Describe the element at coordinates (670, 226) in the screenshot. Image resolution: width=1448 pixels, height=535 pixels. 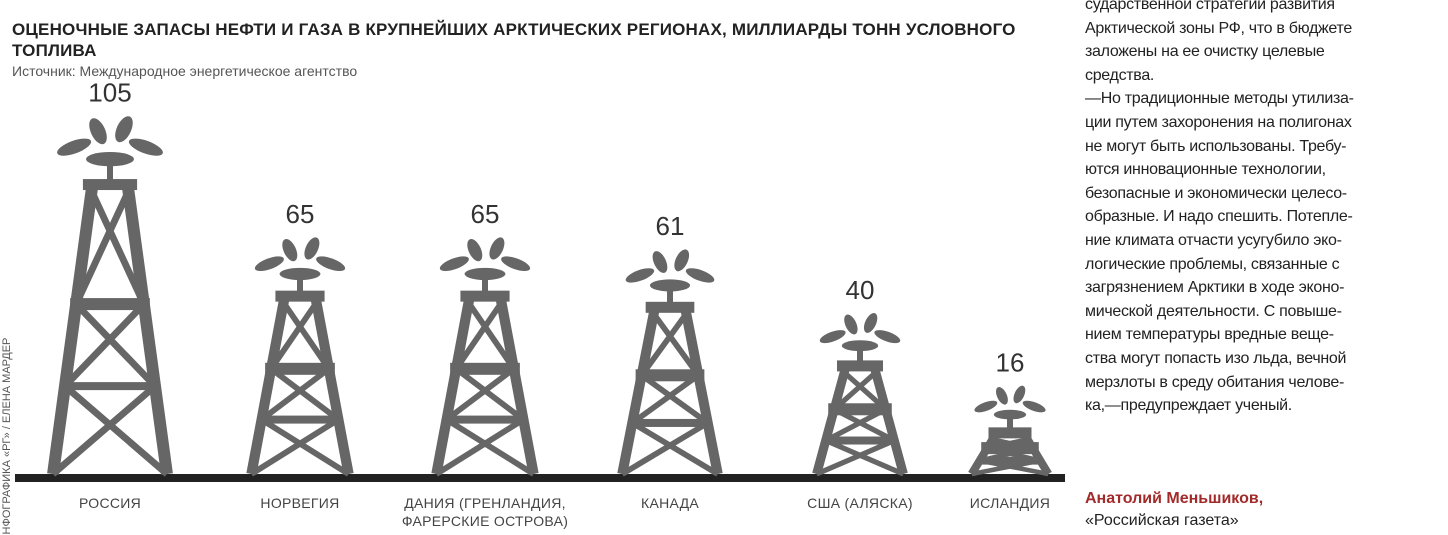
I see `value-label: 61` at that location.